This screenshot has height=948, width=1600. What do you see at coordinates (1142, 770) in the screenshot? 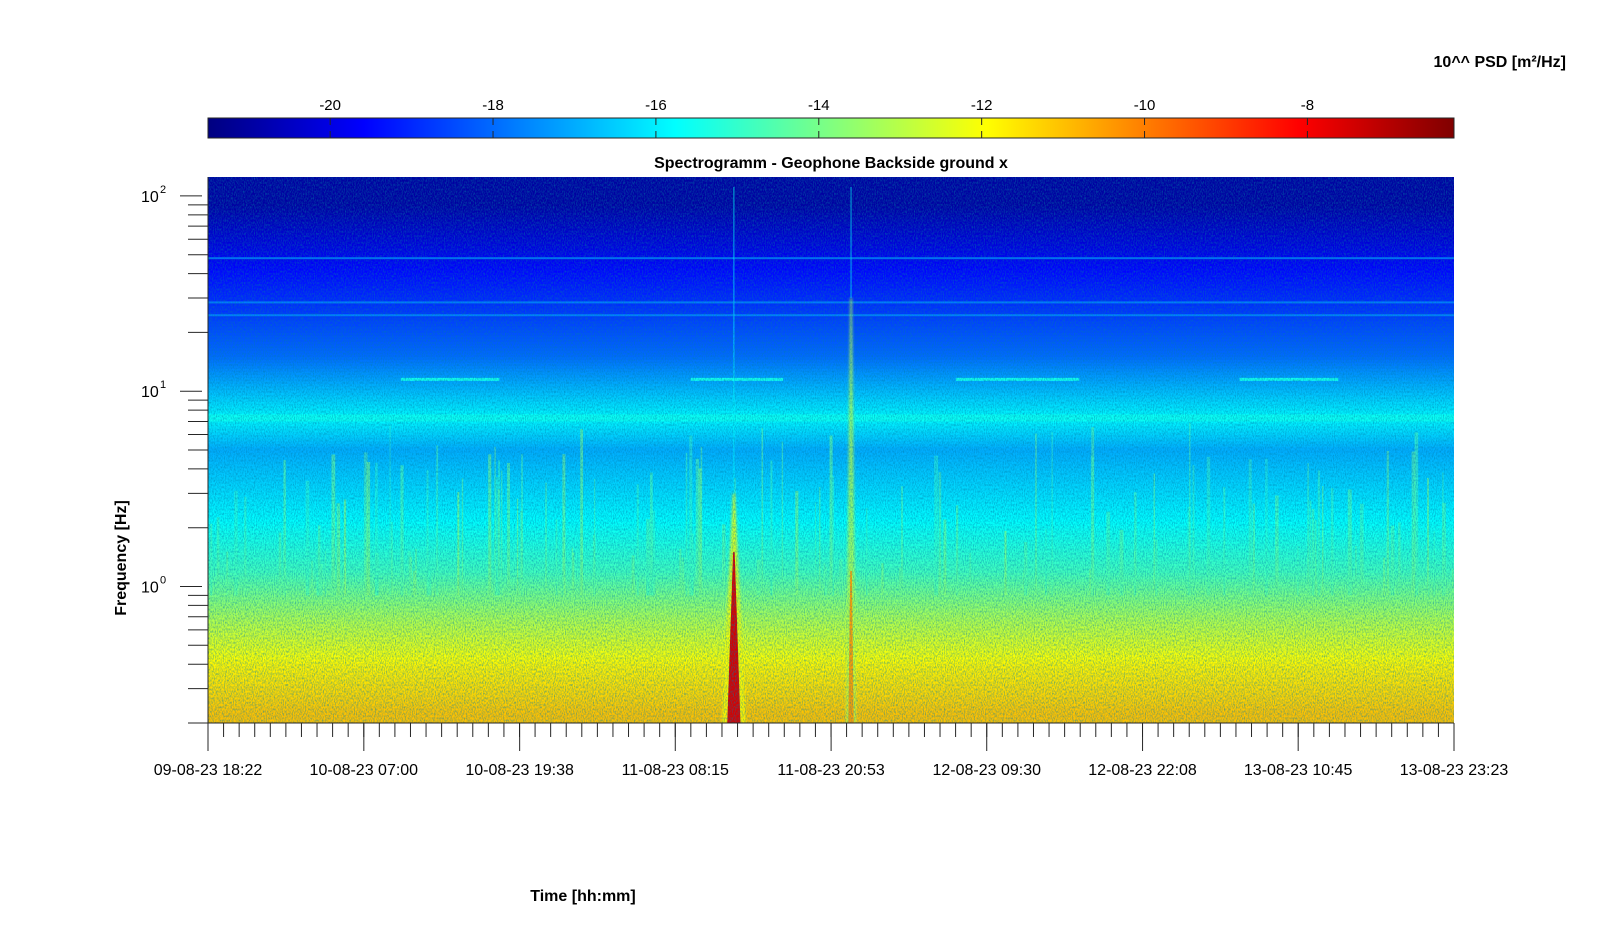
I see `x-tick-label: 12-08-23 22:08` at bounding box center [1142, 770].